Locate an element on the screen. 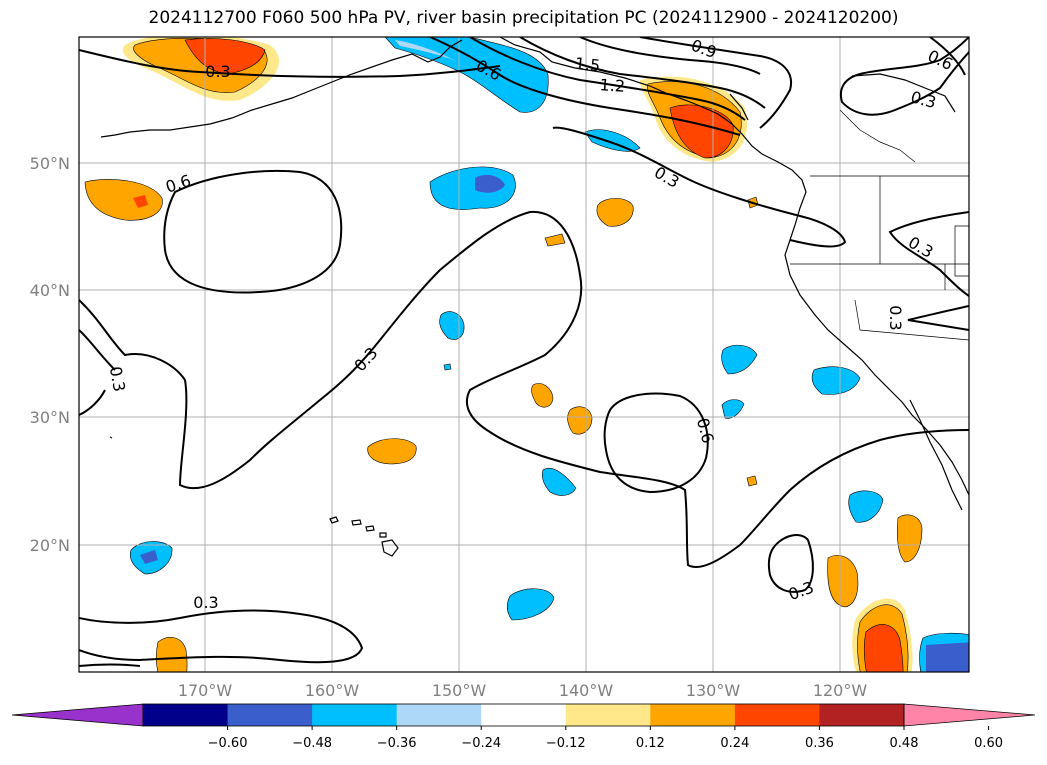 This screenshot has width=1047, height=765. lat-label: 20°N is located at coordinates (50, 545).